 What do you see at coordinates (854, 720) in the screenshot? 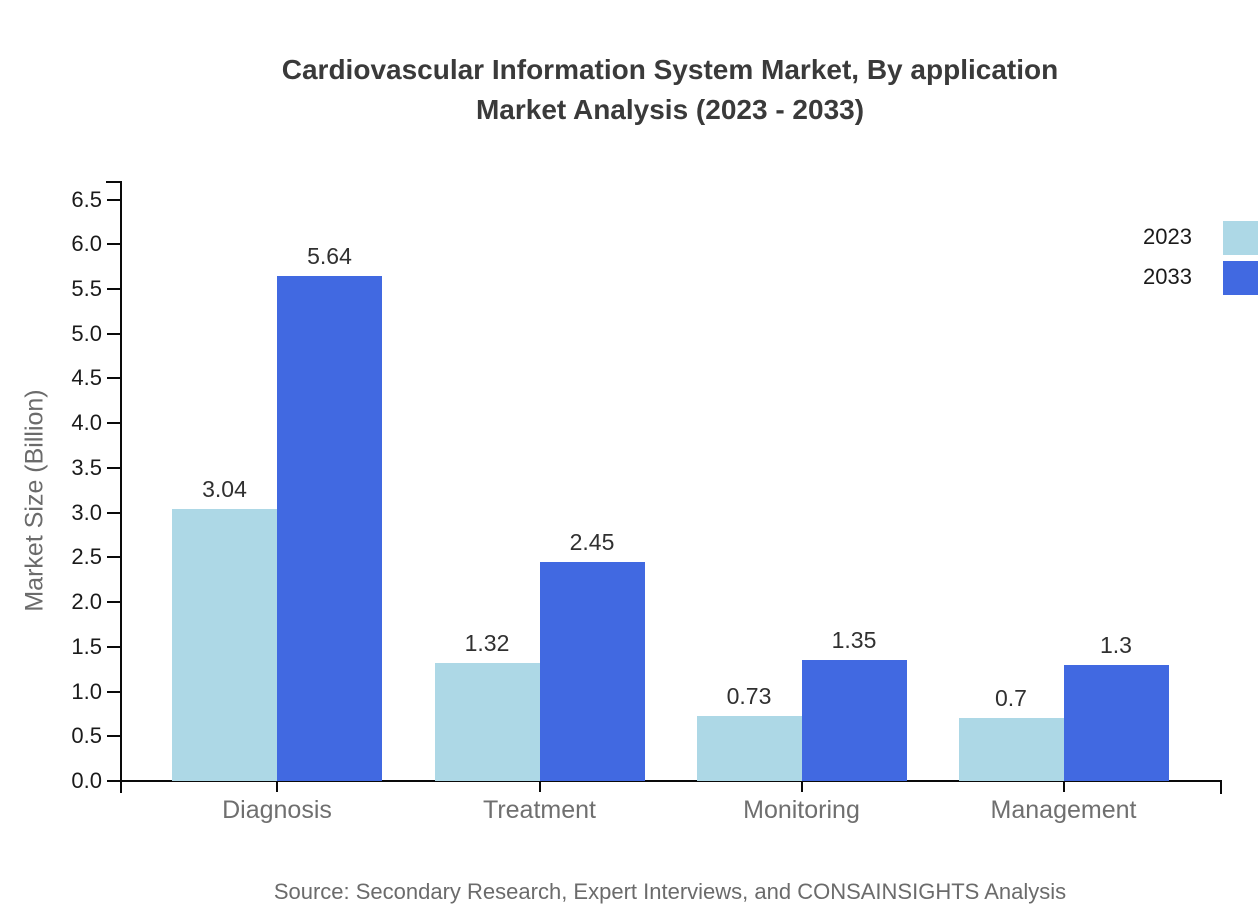
I see `bar-2033-monitoring` at bounding box center [854, 720].